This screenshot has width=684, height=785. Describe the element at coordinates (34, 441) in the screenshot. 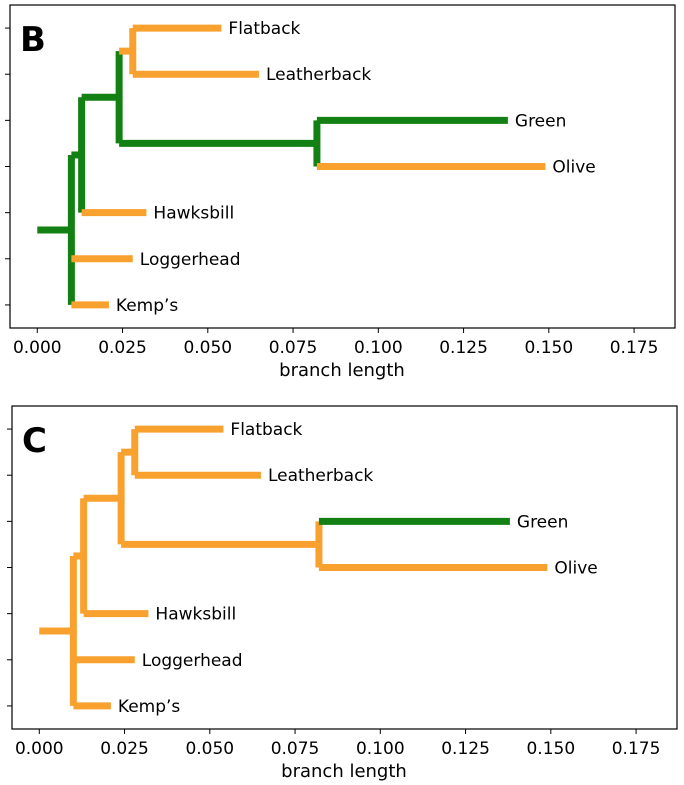

I see `panel-label: C` at that location.